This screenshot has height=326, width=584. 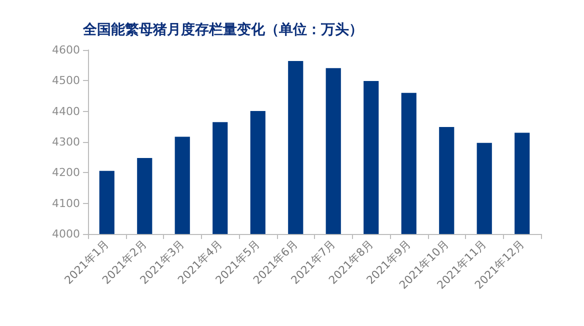 I want to click on chart-title: 全国能繁母猪月度存栏量变化（单位：万头）, so click(x=222, y=29).